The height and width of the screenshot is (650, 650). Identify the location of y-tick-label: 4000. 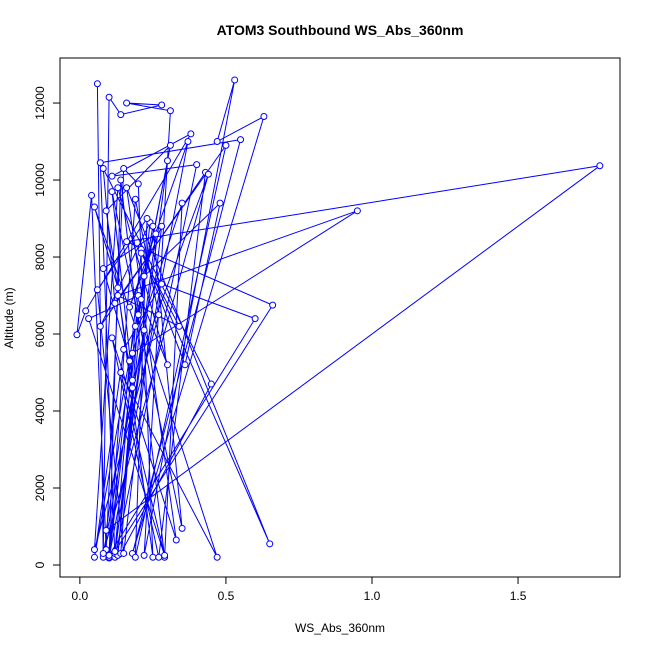
(40, 410).